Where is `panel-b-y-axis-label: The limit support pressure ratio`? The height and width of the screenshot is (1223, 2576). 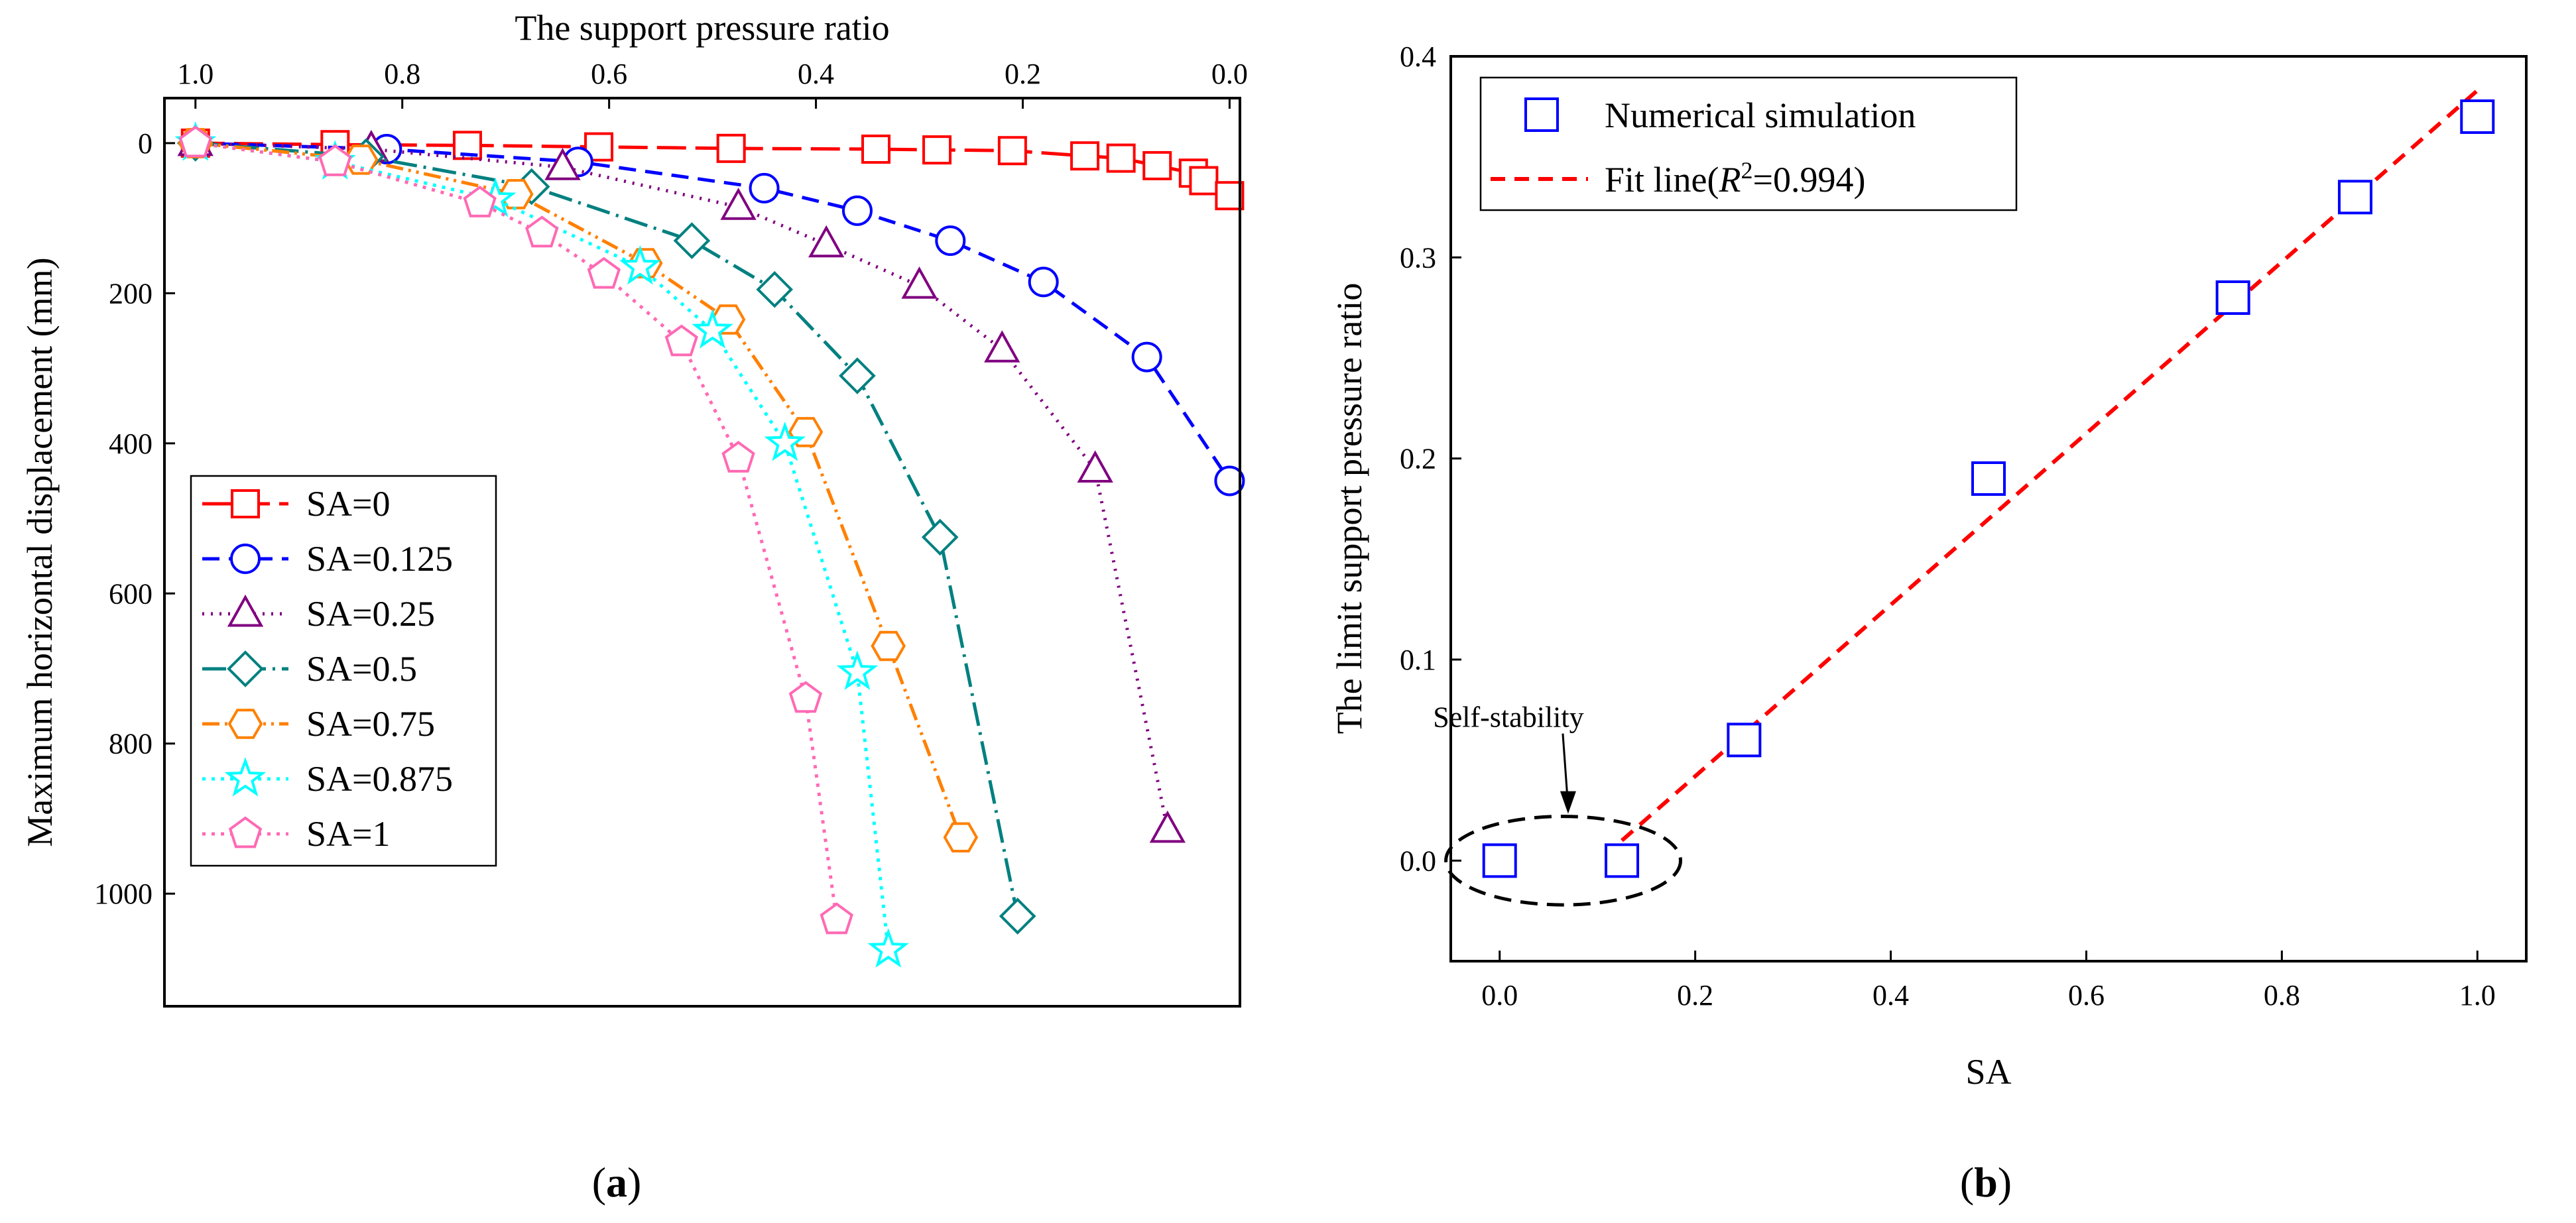
panel-b-y-axis-label: The limit support pressure ratio is located at coordinates (1349, 508).